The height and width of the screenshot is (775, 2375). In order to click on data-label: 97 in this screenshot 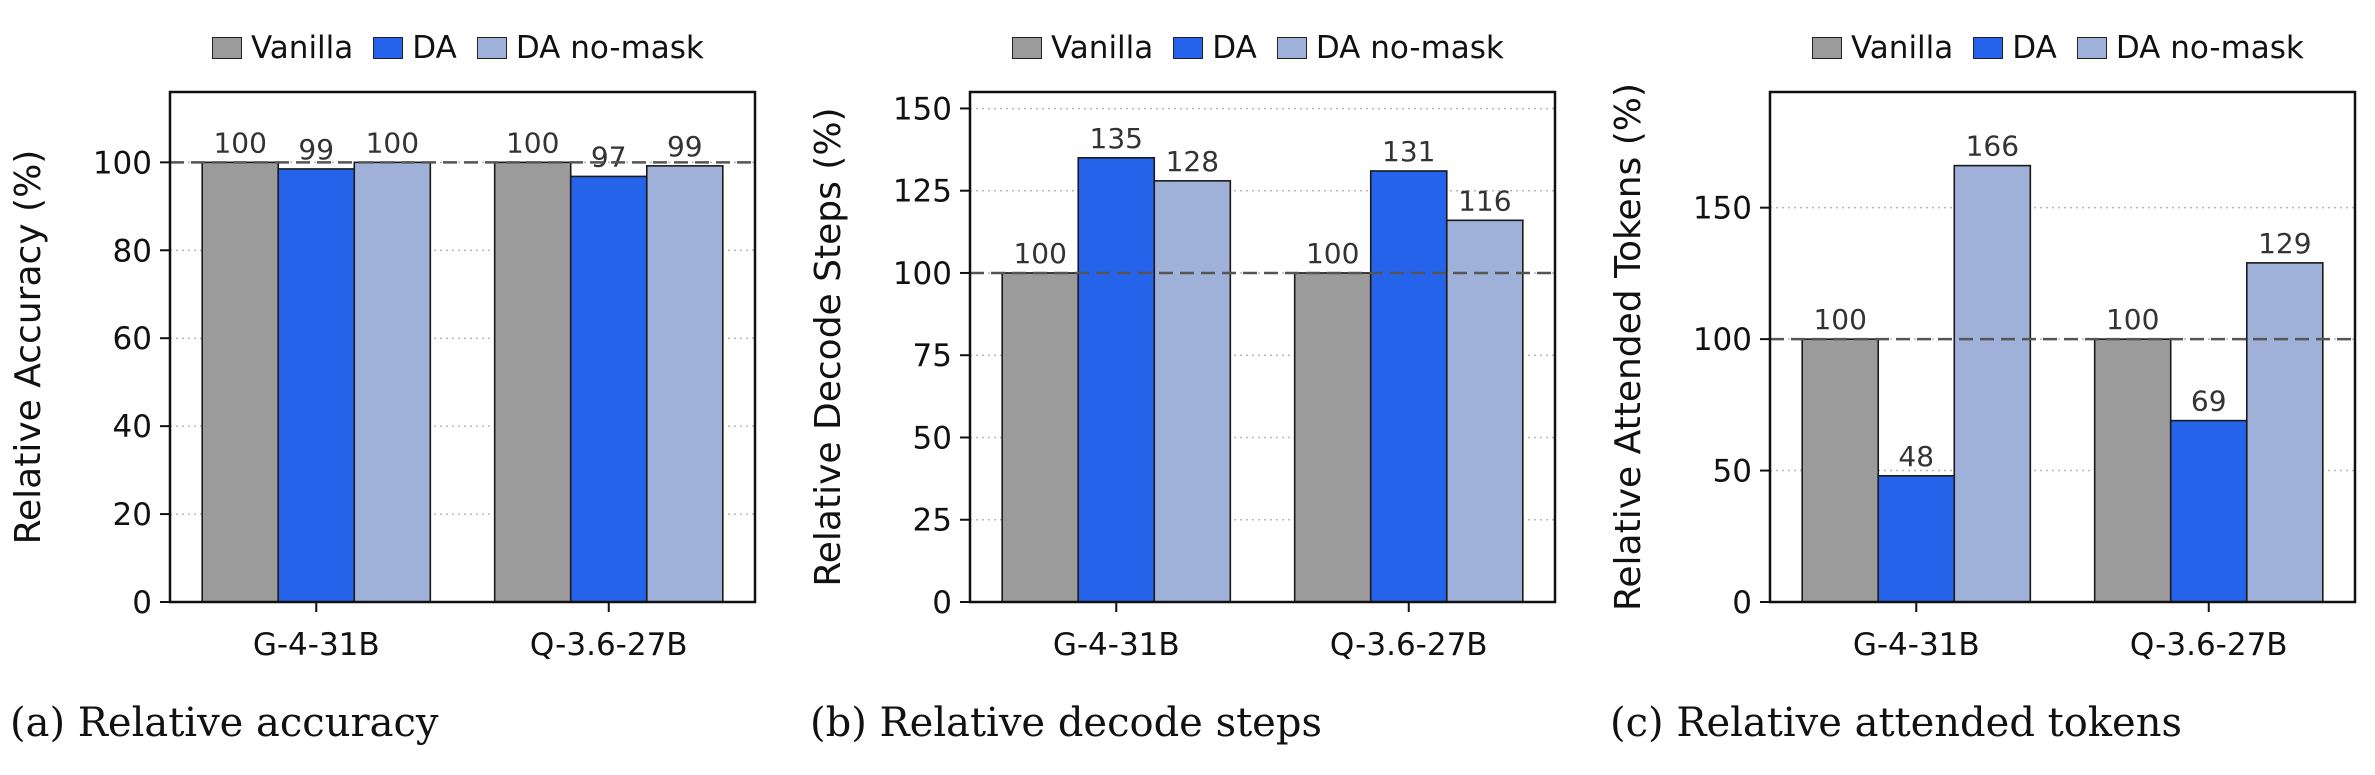, I will do `click(609, 156)`.